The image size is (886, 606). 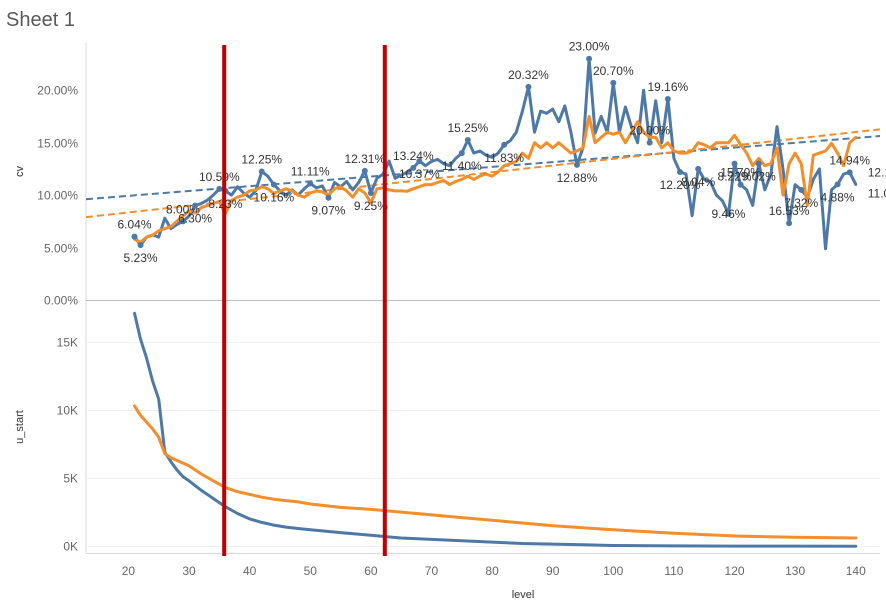 What do you see at coordinates (40, 20) in the screenshot?
I see `sheet-title: Sheet 1` at bounding box center [40, 20].